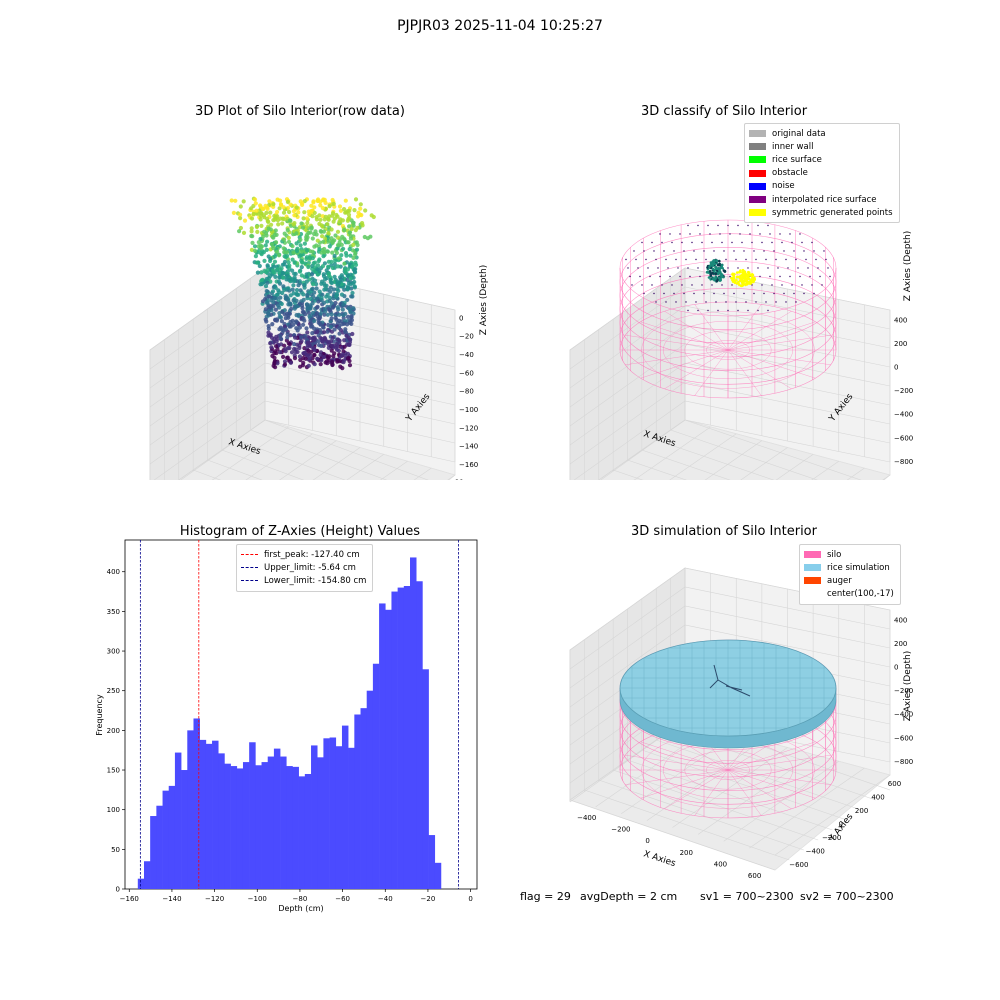  What do you see at coordinates (113, 612) in the screenshot?
I see `y-tick-label: 350` at bounding box center [113, 612].